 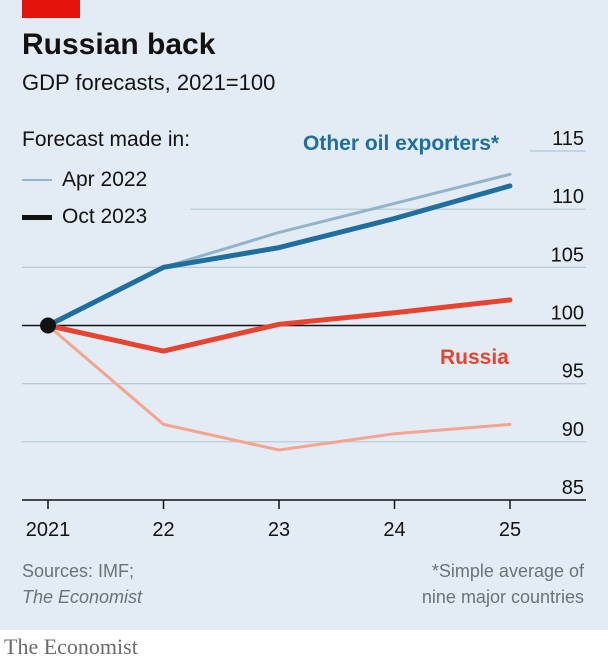 I want to click on x-tick-label-2023: 23, so click(x=279, y=530).